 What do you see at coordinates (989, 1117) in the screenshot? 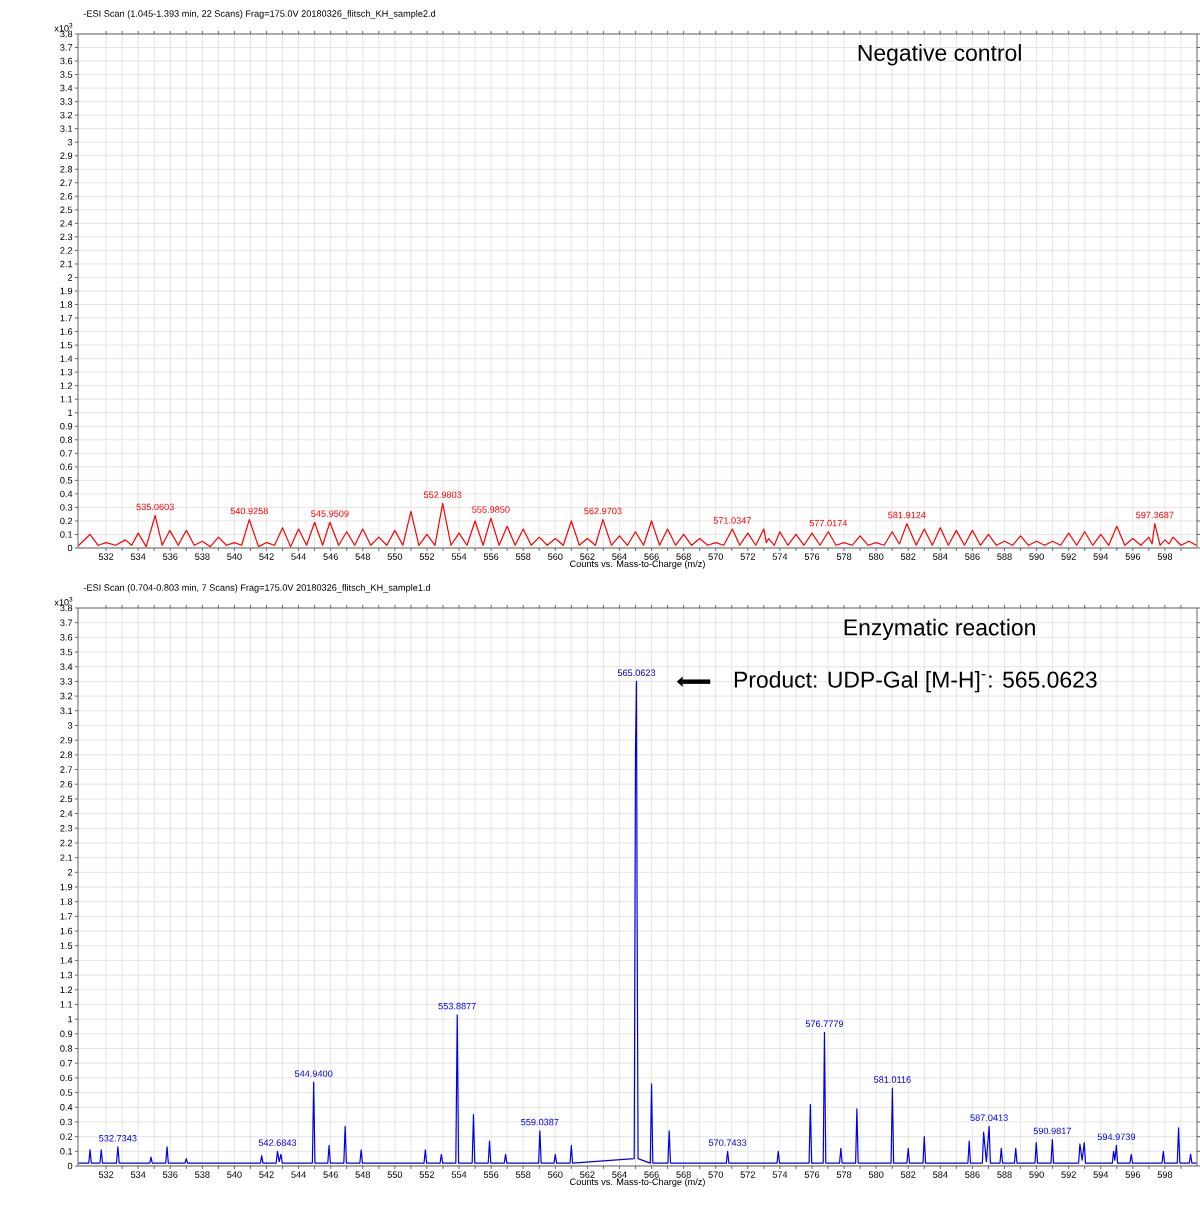
I see `annotation: 587.0413` at bounding box center [989, 1117].